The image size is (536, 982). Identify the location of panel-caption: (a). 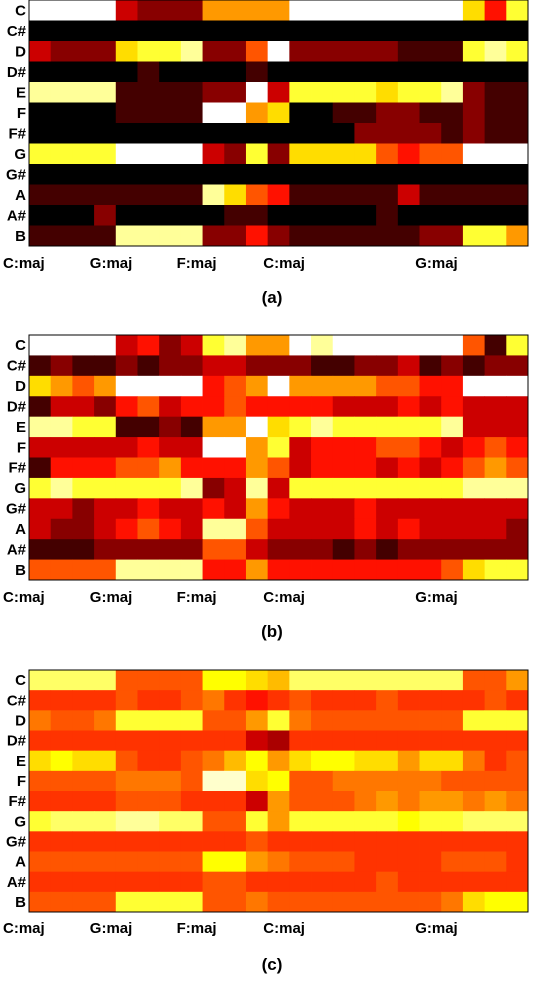
(272, 297).